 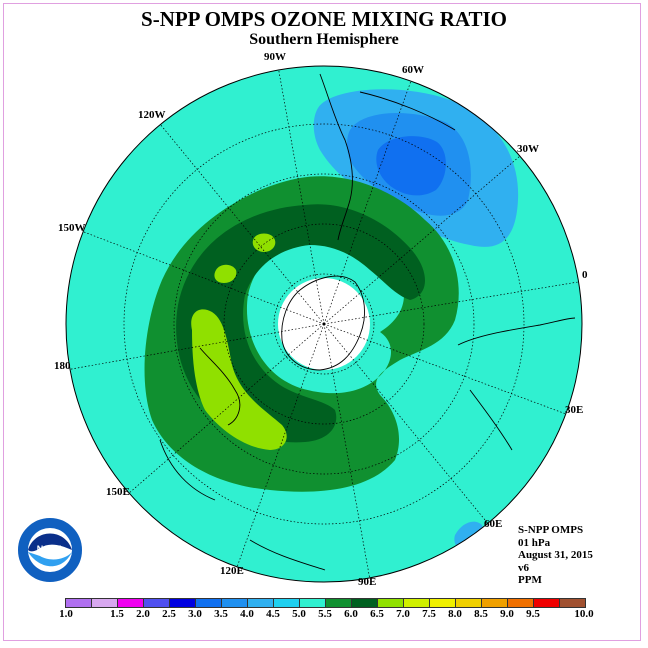 I want to click on lon-label-150e: 150E, so click(x=118, y=492).